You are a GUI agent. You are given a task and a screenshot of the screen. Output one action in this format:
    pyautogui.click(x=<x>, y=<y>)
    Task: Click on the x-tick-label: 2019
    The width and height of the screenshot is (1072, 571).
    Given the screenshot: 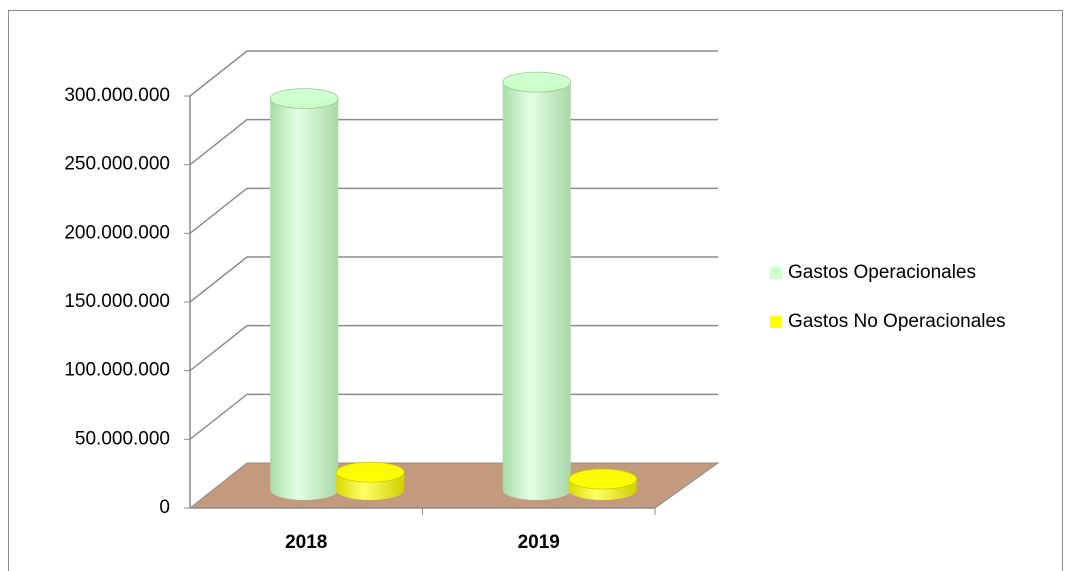 What is the action you would take?
    pyautogui.click(x=539, y=542)
    